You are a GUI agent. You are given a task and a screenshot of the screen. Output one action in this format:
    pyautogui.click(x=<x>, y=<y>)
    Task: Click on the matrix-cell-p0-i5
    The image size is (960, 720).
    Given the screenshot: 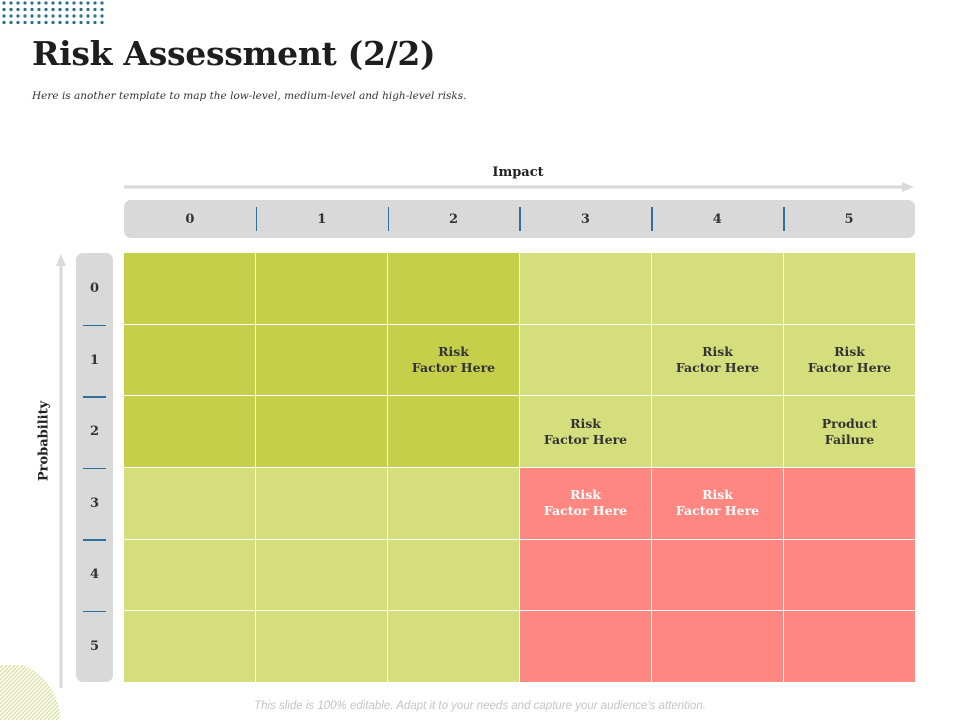 What is the action you would take?
    pyautogui.click(x=849, y=288)
    